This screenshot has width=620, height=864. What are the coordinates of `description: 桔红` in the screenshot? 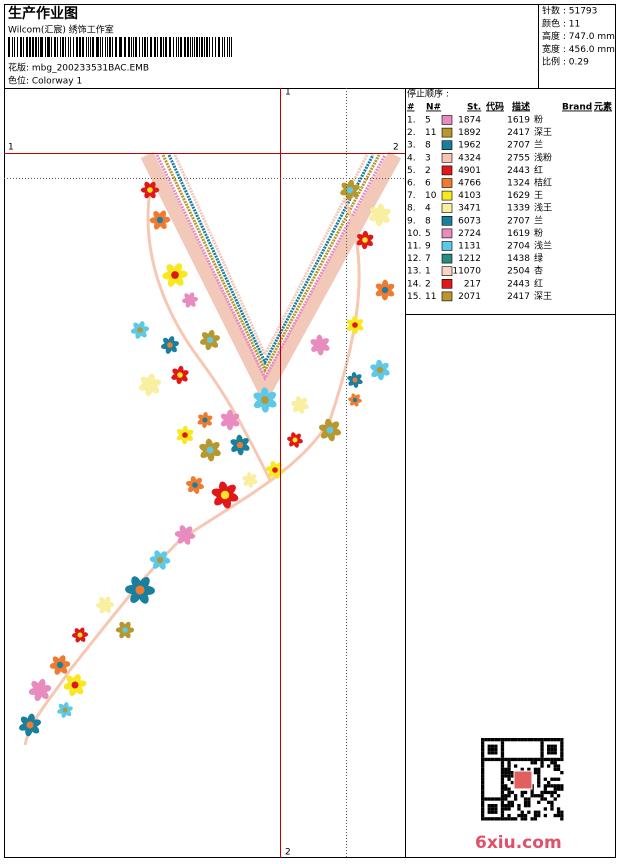 It's located at (543, 183).